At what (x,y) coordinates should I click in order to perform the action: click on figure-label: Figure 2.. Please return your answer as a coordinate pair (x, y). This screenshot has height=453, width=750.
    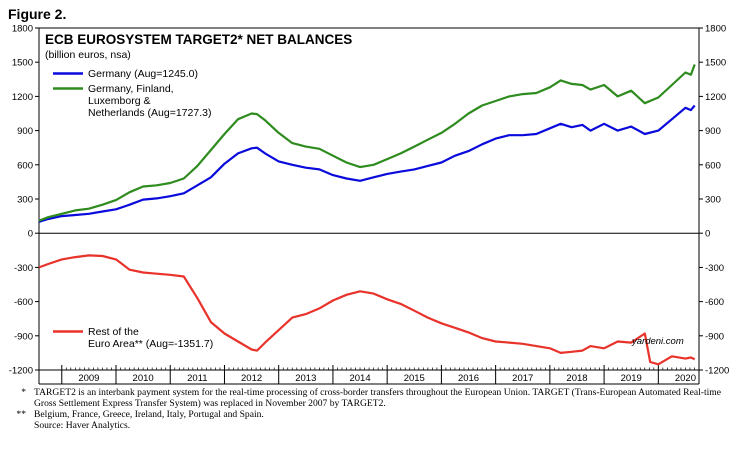
    Looking at the image, I should click on (37, 14).